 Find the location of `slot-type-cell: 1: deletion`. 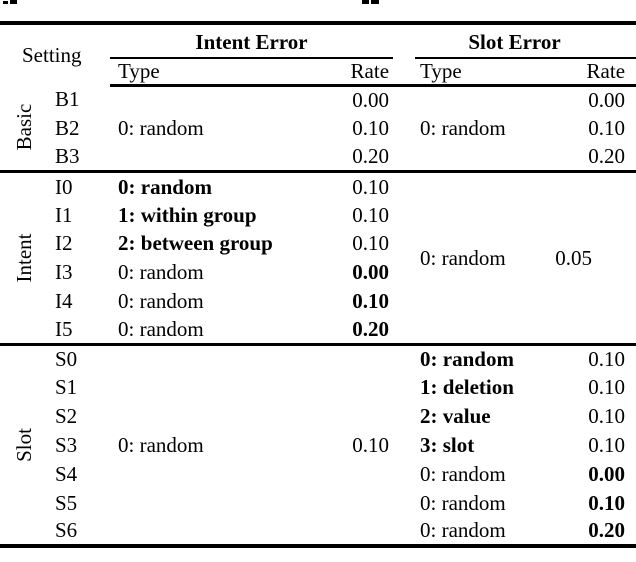

slot-type-cell: 1: deletion is located at coordinates (467, 387).